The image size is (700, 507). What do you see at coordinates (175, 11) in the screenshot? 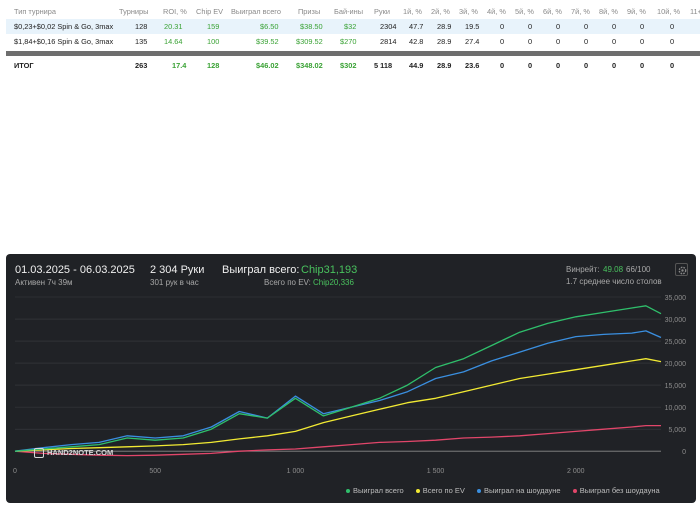
I see `col-header-roi: ROI, %` at bounding box center [175, 11].